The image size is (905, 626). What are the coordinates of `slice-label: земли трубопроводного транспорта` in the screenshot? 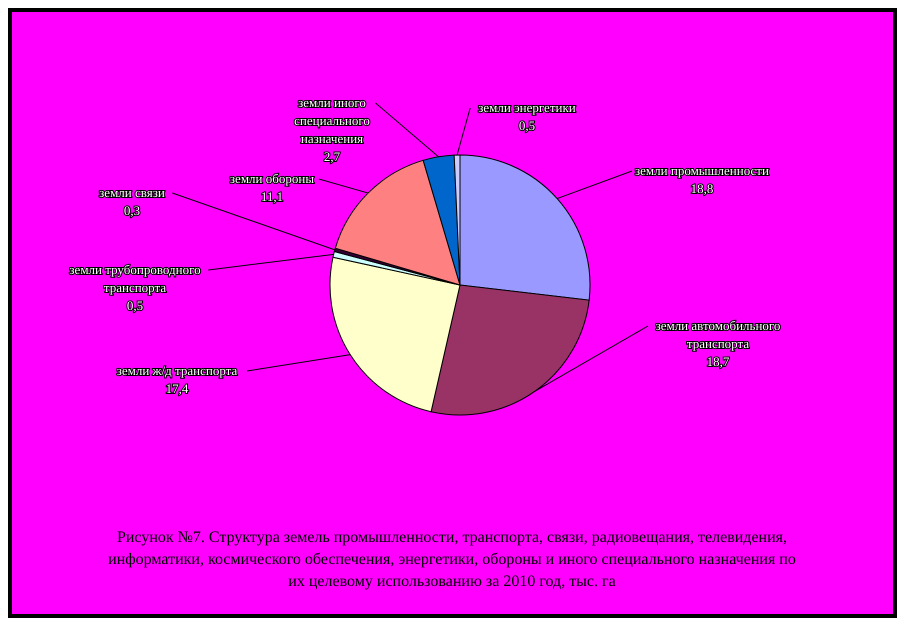 It's located at (135, 278).